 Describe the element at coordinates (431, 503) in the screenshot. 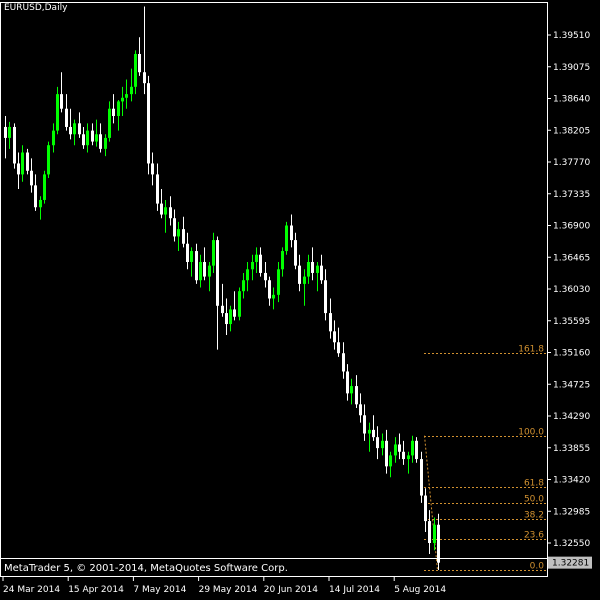

I see `fibo-trendline` at that location.